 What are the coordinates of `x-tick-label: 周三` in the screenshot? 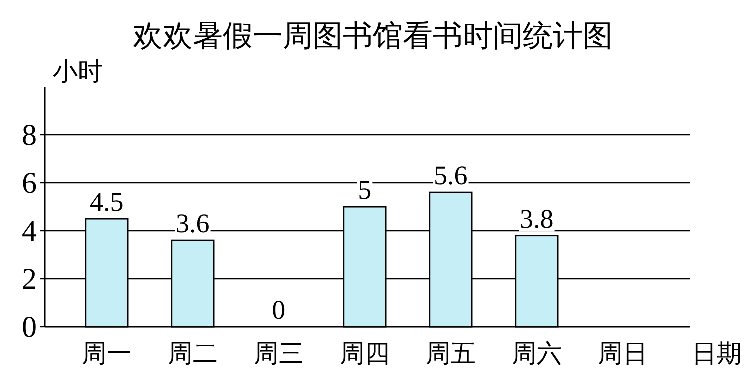 It's located at (279, 353).